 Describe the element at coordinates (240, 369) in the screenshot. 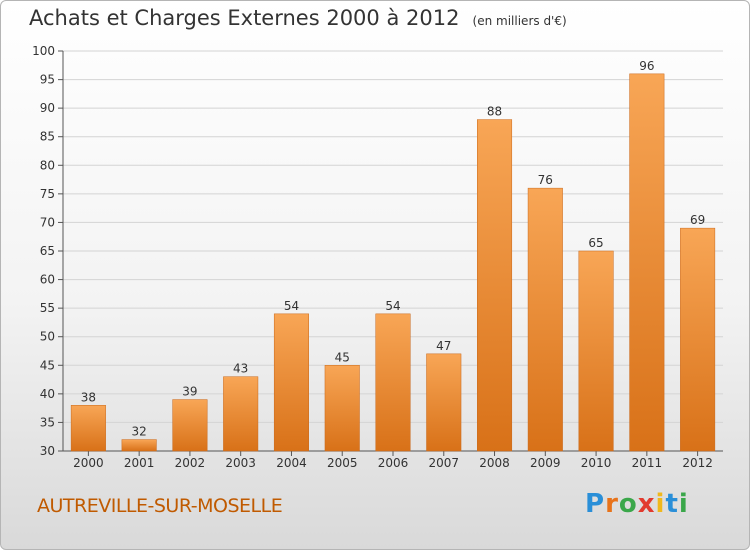

I see `data-label: 43` at that location.